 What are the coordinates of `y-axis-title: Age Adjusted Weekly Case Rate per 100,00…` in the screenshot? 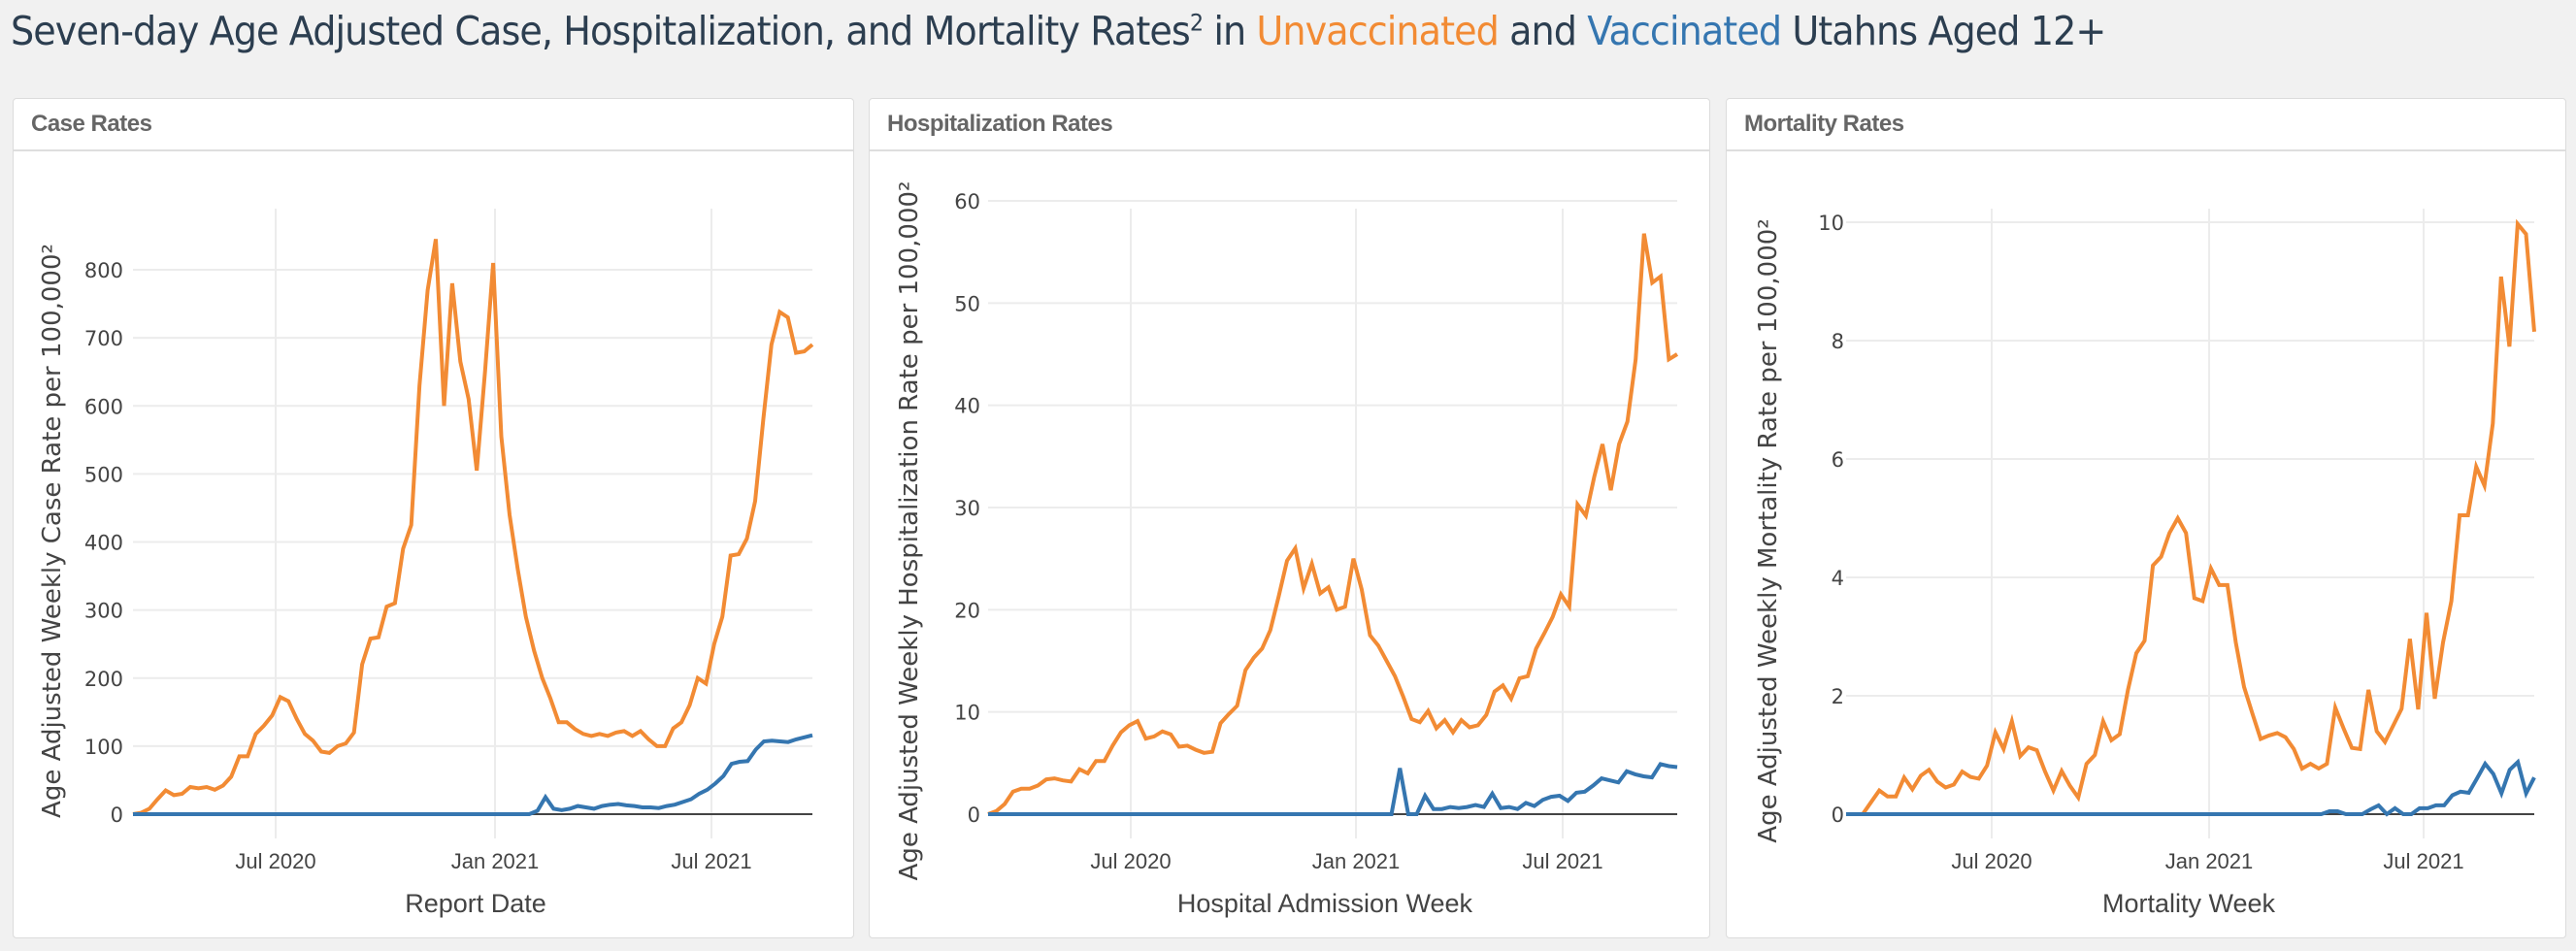 It's located at (52, 531).